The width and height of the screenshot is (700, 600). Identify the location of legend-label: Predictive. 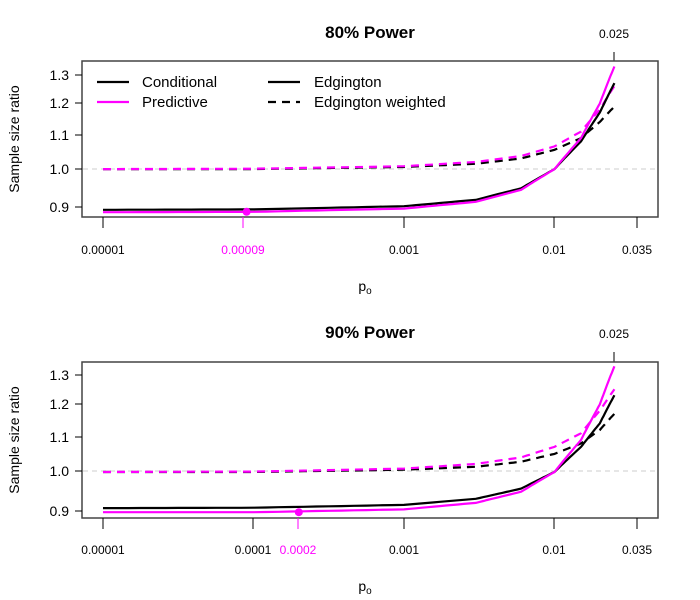
(175, 102).